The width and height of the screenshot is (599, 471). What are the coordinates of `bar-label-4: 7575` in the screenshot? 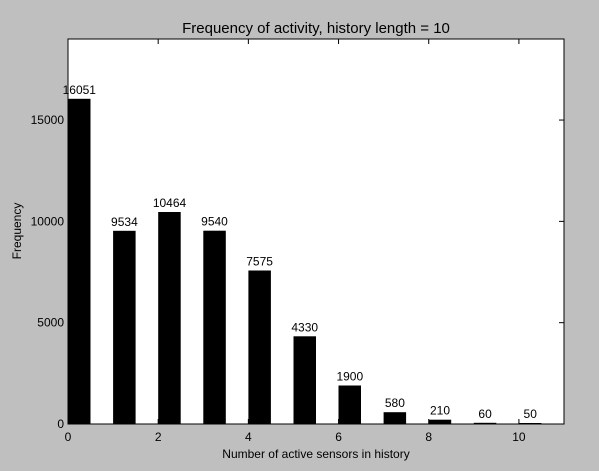 It's located at (259, 262).